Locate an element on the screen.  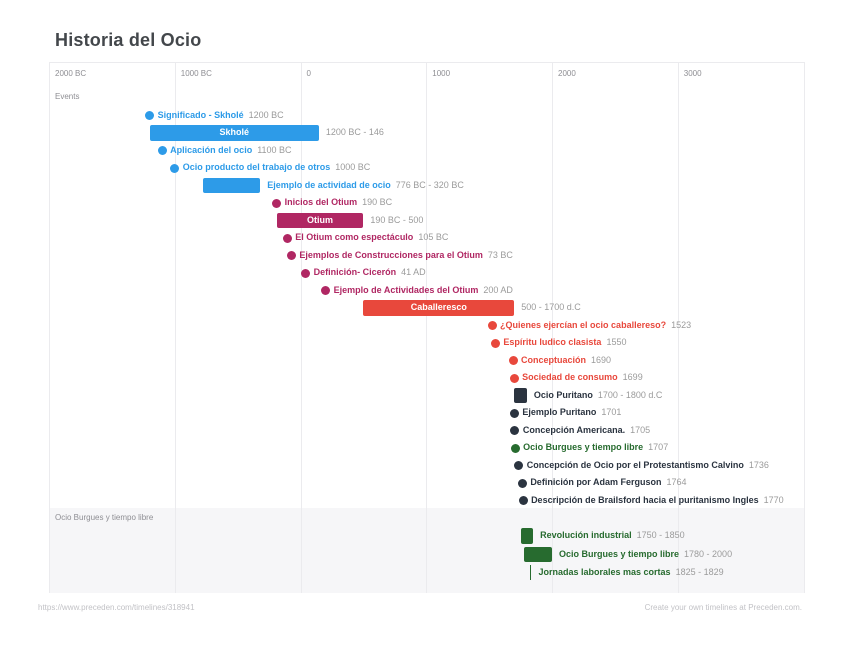
event-label: Jornadas laborales mas cortas is located at coordinates (604, 571).